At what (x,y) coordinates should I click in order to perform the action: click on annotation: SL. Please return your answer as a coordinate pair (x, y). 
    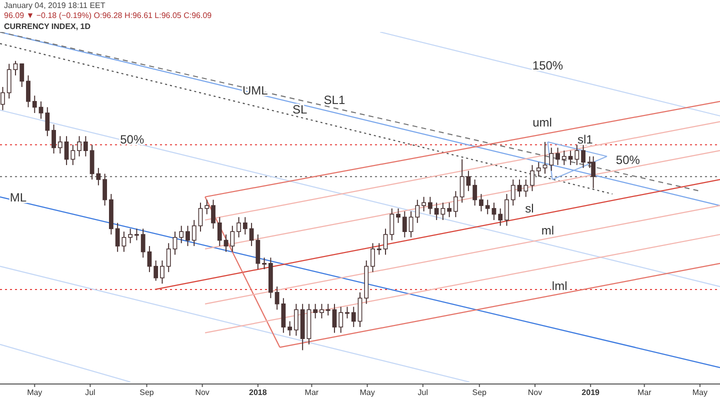
    Looking at the image, I should click on (300, 109).